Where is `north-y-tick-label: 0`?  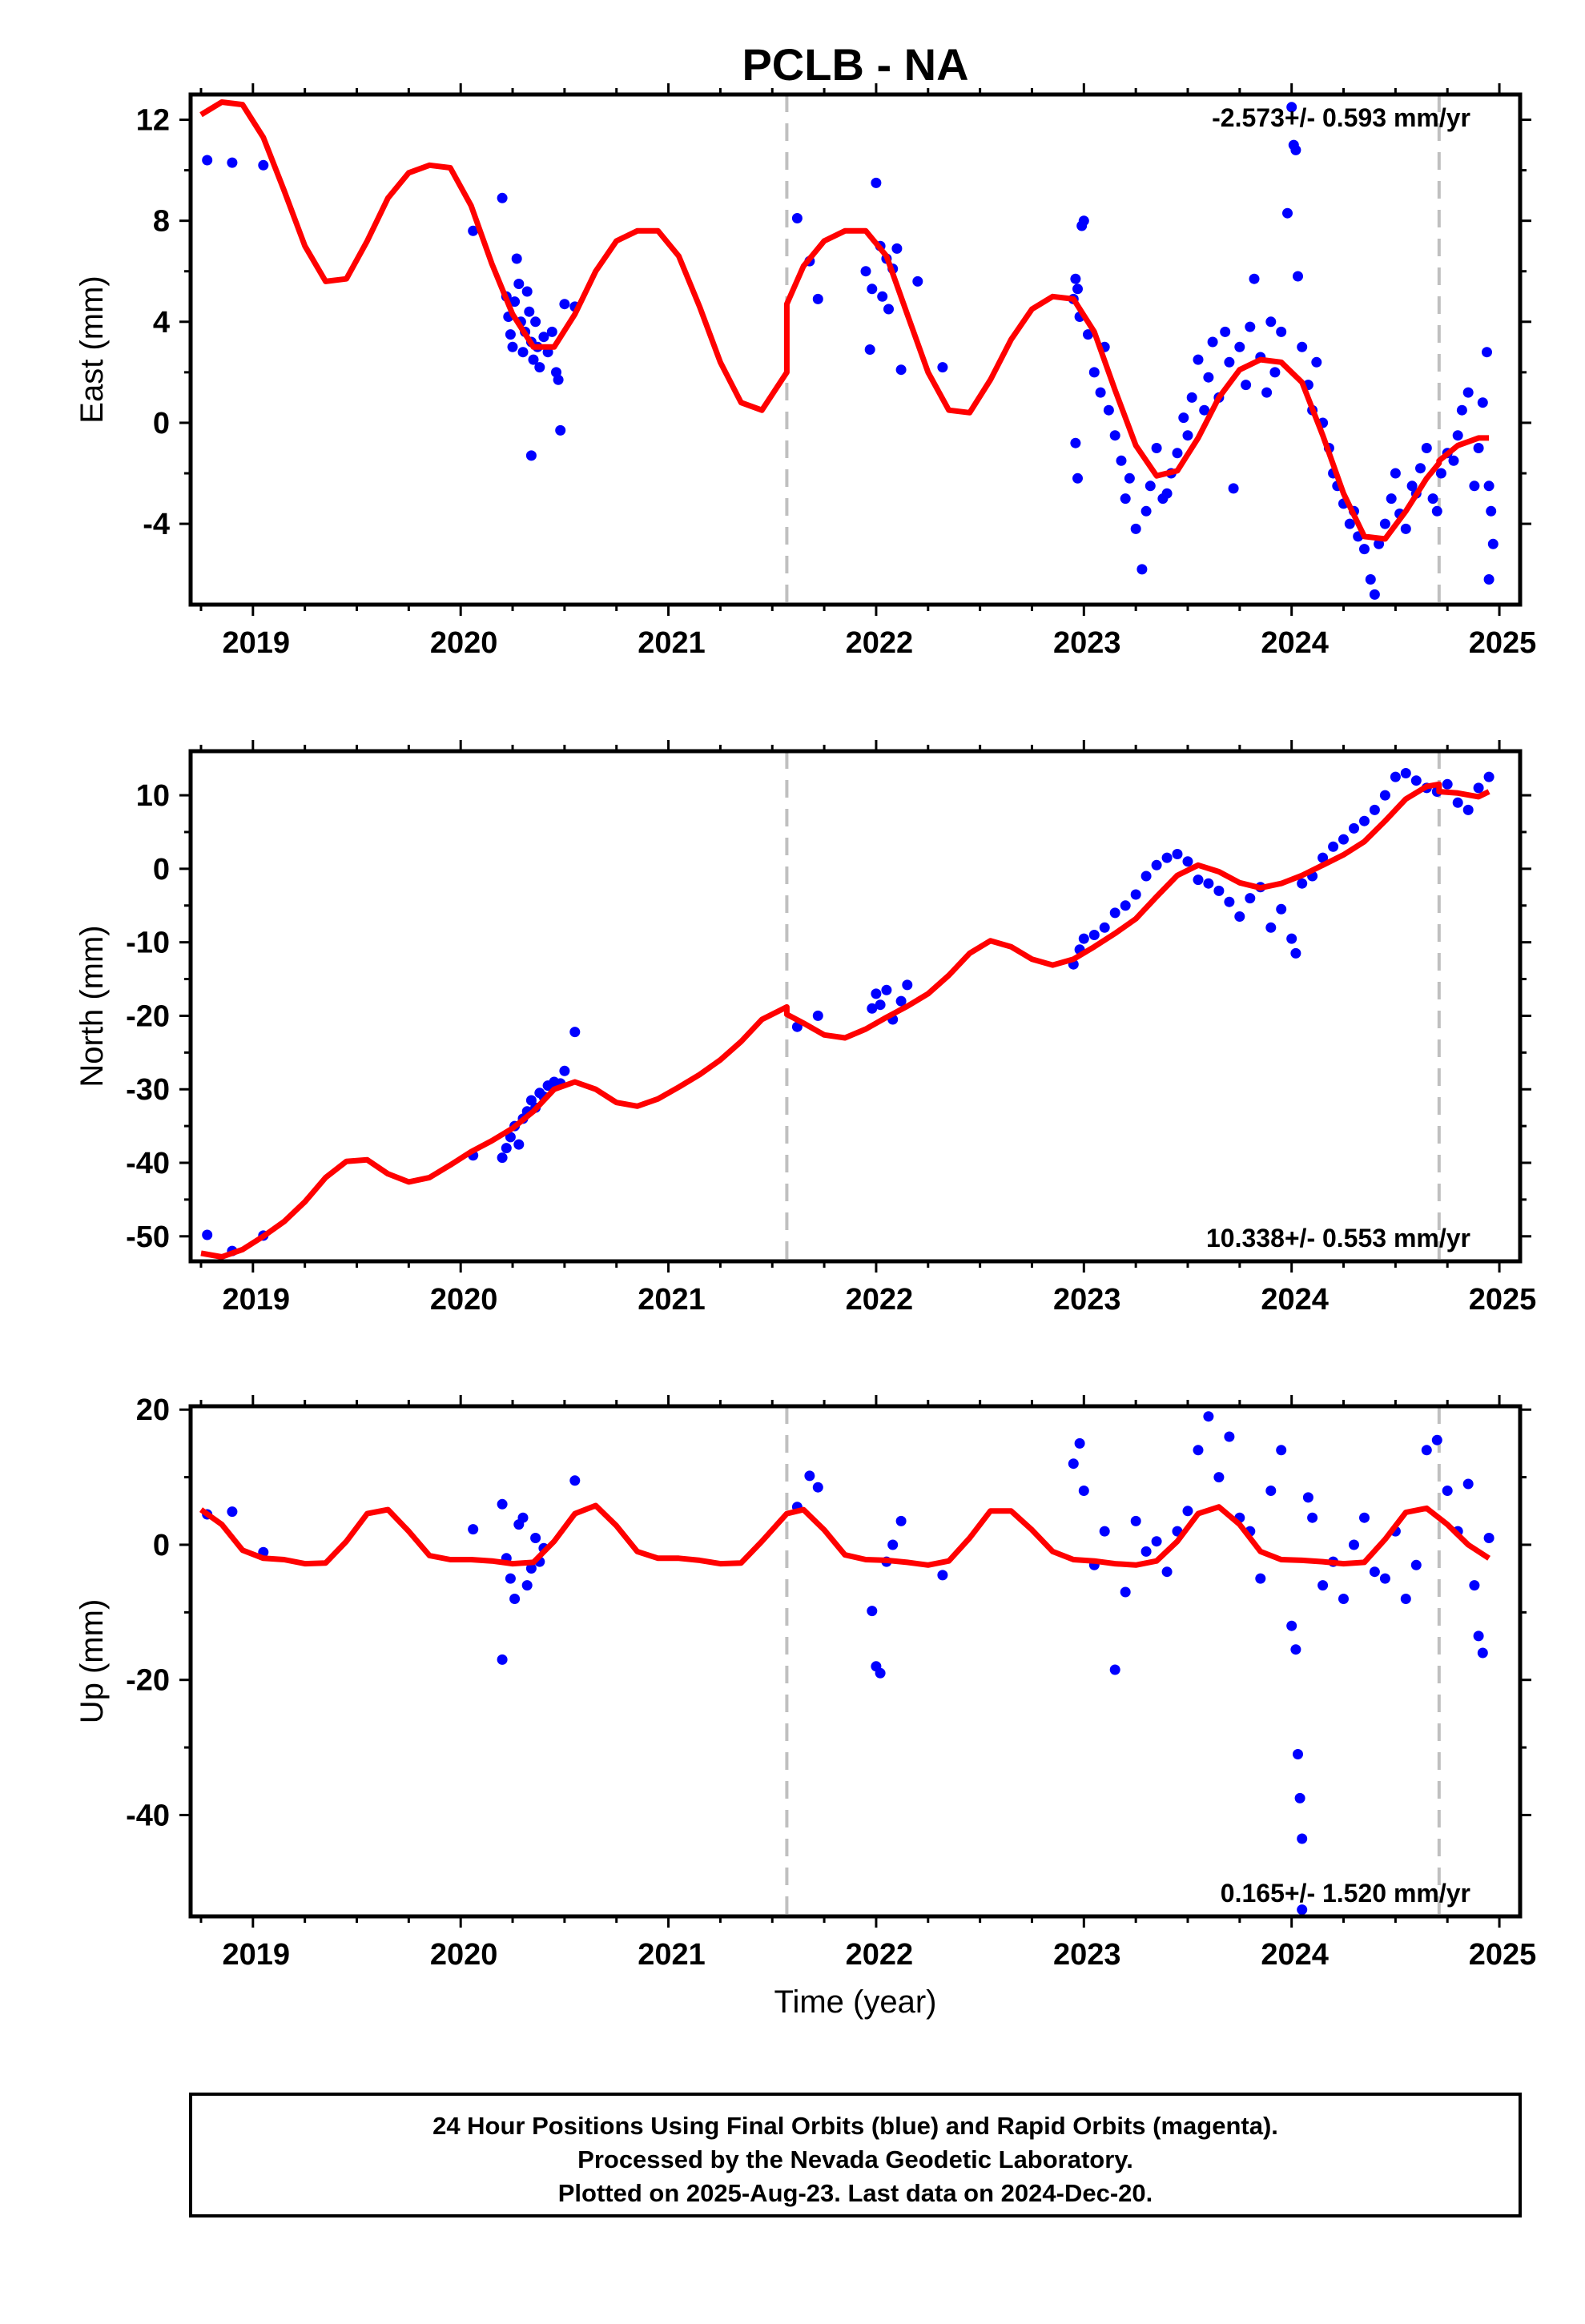
north-y-tick-label: 0 is located at coordinates (161, 870).